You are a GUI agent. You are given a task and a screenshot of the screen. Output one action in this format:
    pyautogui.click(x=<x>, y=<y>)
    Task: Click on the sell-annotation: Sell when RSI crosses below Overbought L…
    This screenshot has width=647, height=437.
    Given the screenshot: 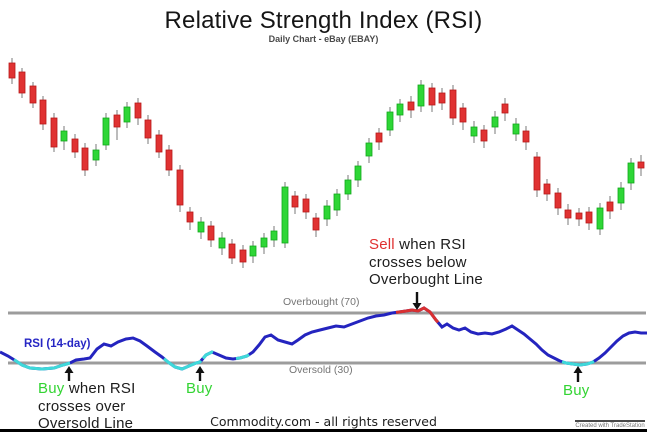 What is the action you would take?
    pyautogui.click(x=426, y=262)
    